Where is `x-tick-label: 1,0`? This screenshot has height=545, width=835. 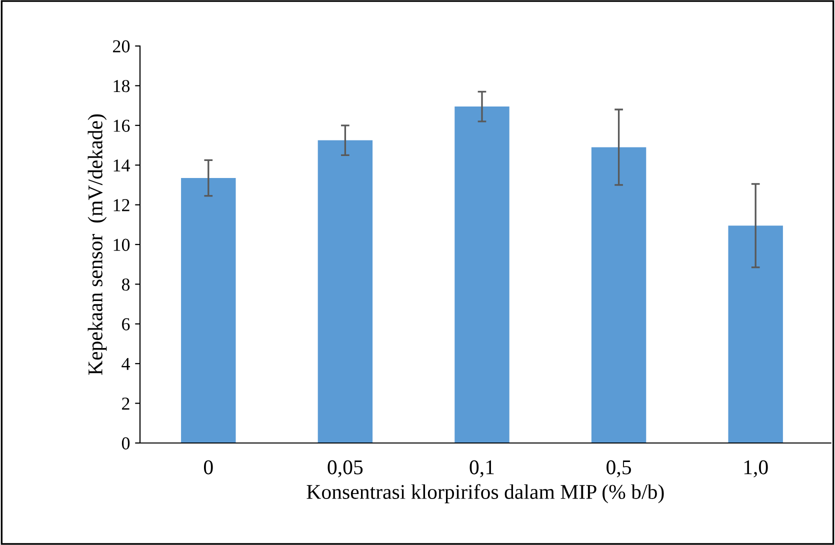 x-tick-label: 1,0 is located at coordinates (756, 469).